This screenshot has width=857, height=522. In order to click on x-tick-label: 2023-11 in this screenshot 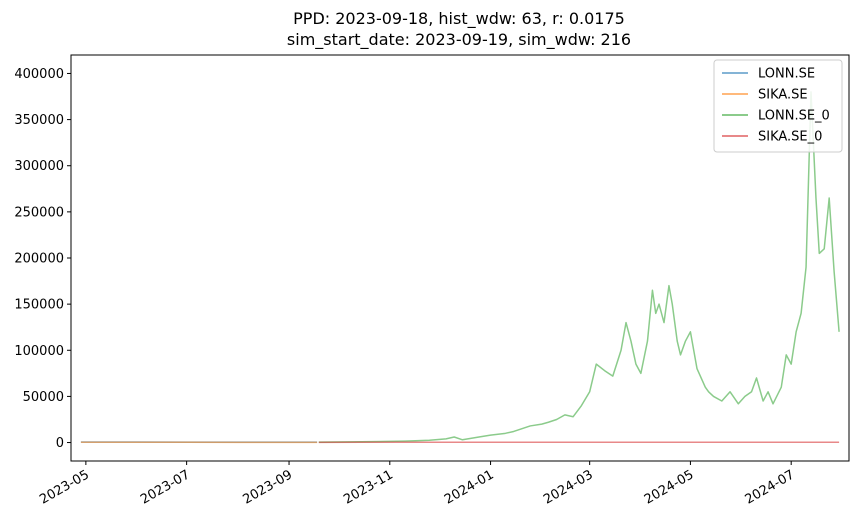, I will do `click(368, 487)`.